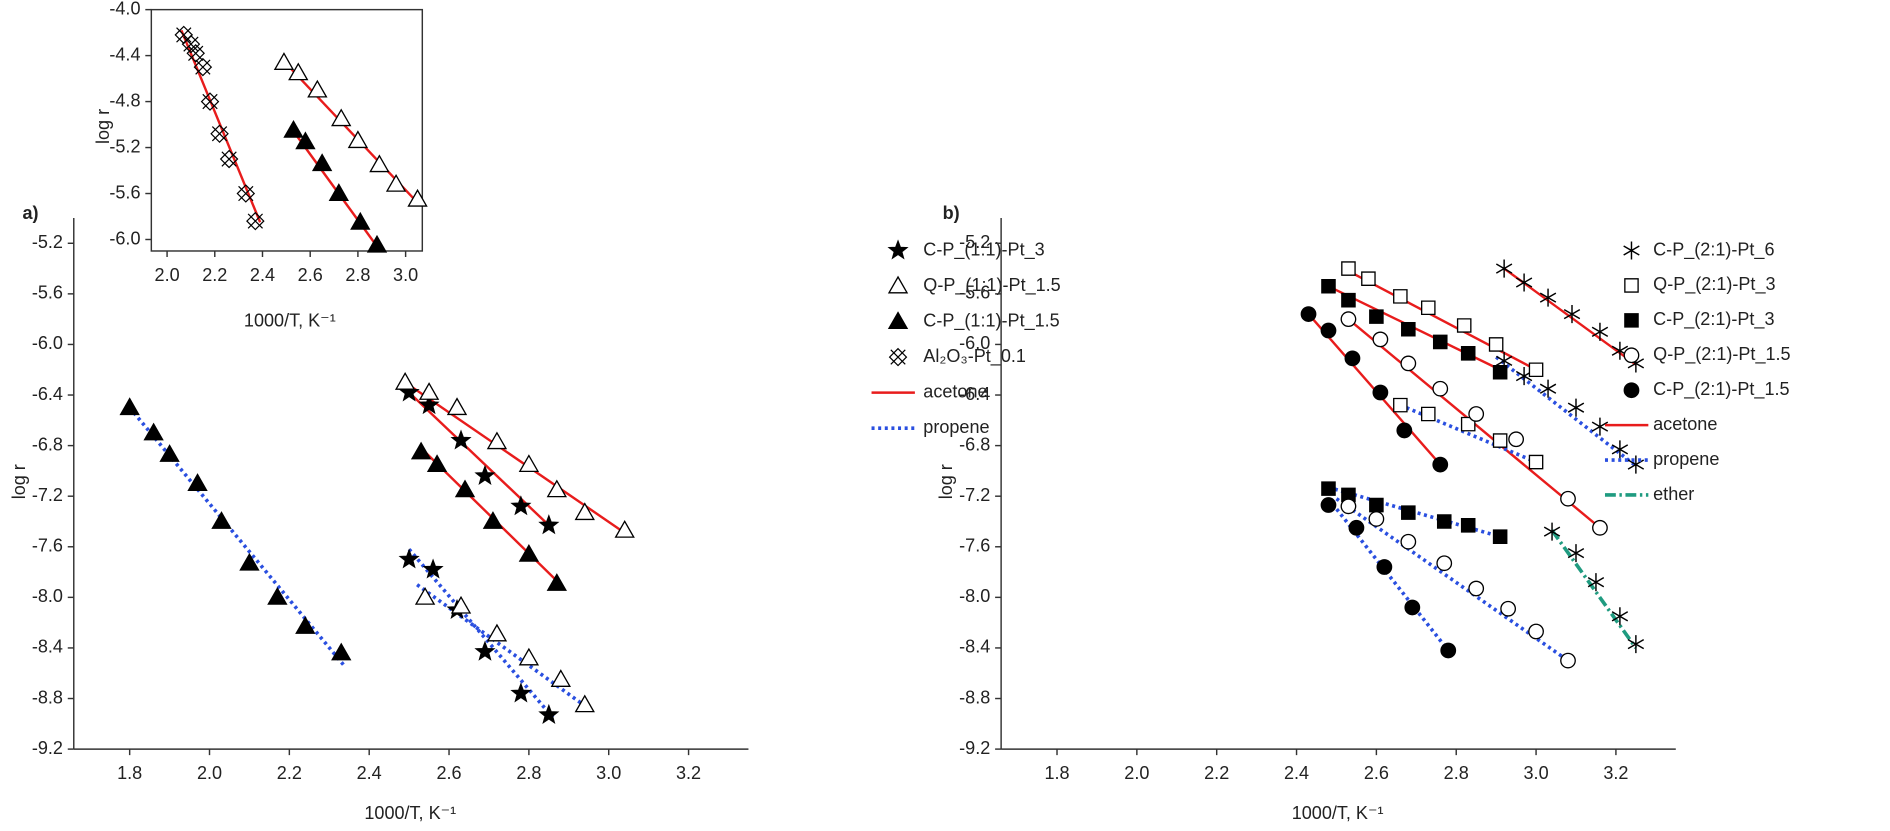  Describe the element at coordinates (1713, 249) in the screenshot. I see `legend-label: C-P_(2:1)-Pt_6` at that location.